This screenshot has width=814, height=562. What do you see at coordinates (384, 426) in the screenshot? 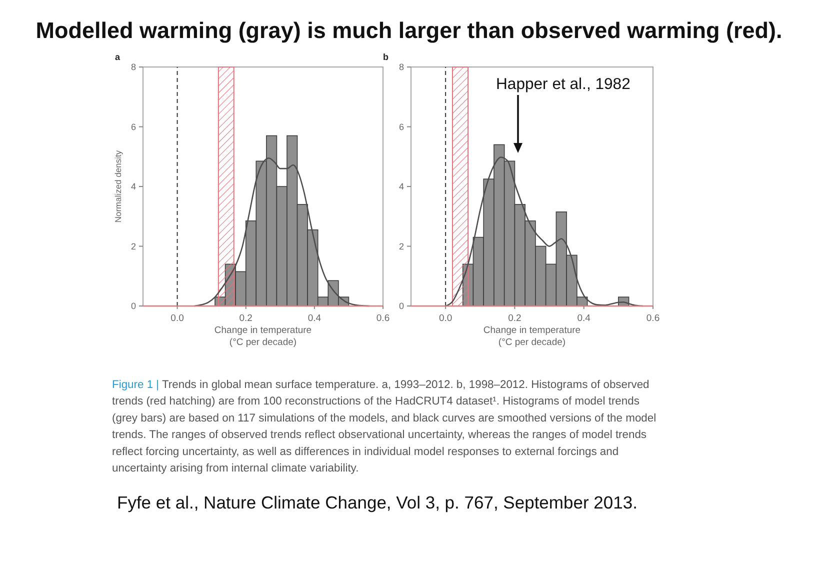
I see `text: Figure 1 | Trends in global mean surface temperature. a, 1993–2012. b, 1998–2012. Histograms of observed trends (red hatching) are from 100 reconstructions of the HadCRUT4 dataset¹. Histograms of model trends (grey bars) are based on 117 simulations of the models, and black curves are smoothed versions of the model trends. The ranges of observed trends reflect observational uncertainty, whereas the ranges of model trends reflect forcing uncertainty, as well as differences in individual model responses to external forcings and uncertainty arising from internal climate variability.` at bounding box center [384, 426].